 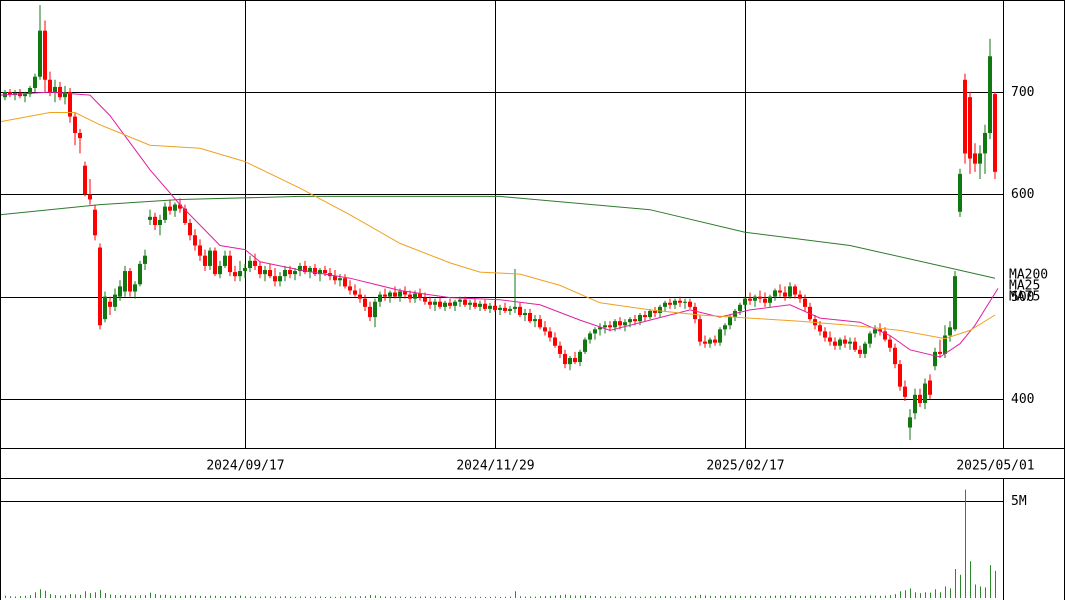 I want to click on y-tick-label: 600, so click(x=1022, y=194).